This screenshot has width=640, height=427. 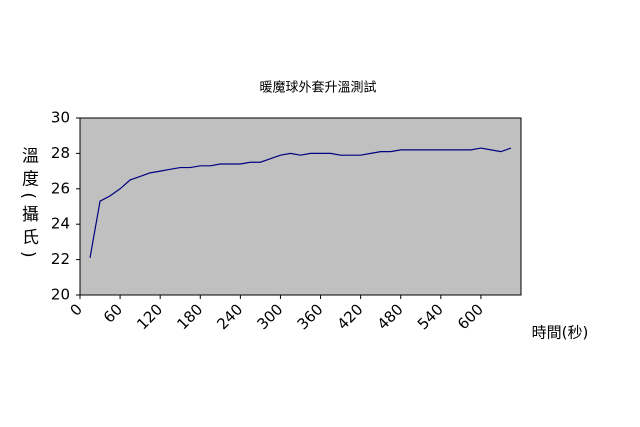 I want to click on y-axis-label: 溫度(攝氏), so click(x=28, y=204).